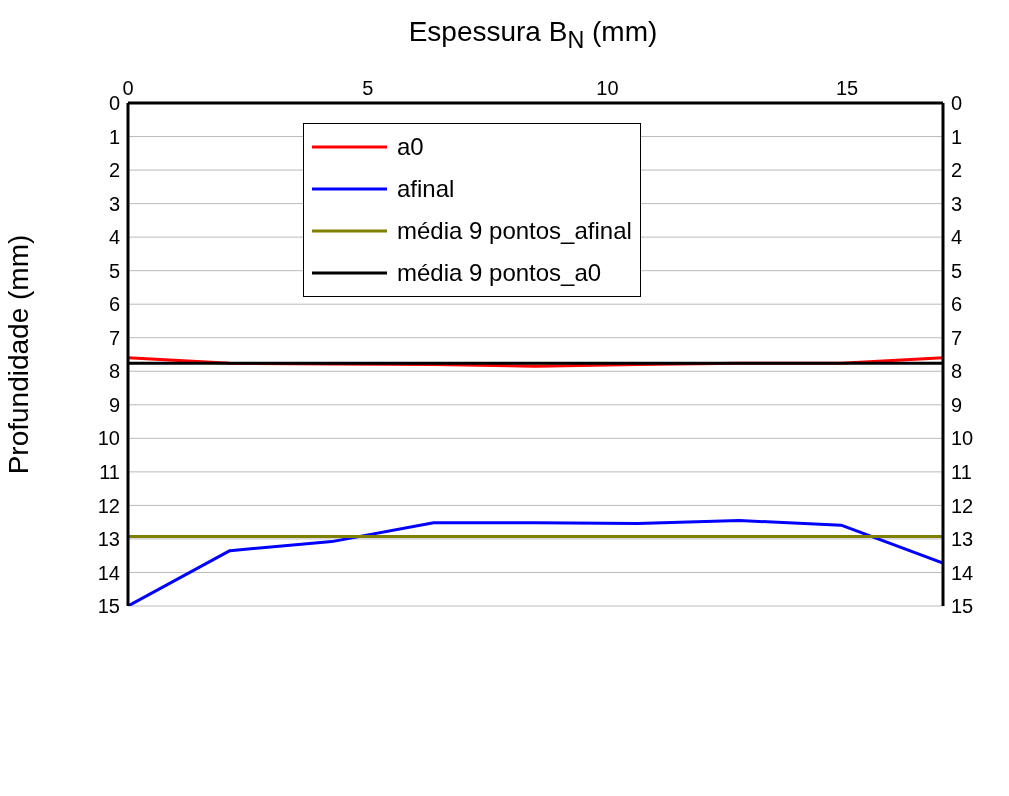 Image resolution: width=1009 pixels, height=796 pixels. I want to click on legend-label: média 9 pontos_afinal, so click(514, 231).